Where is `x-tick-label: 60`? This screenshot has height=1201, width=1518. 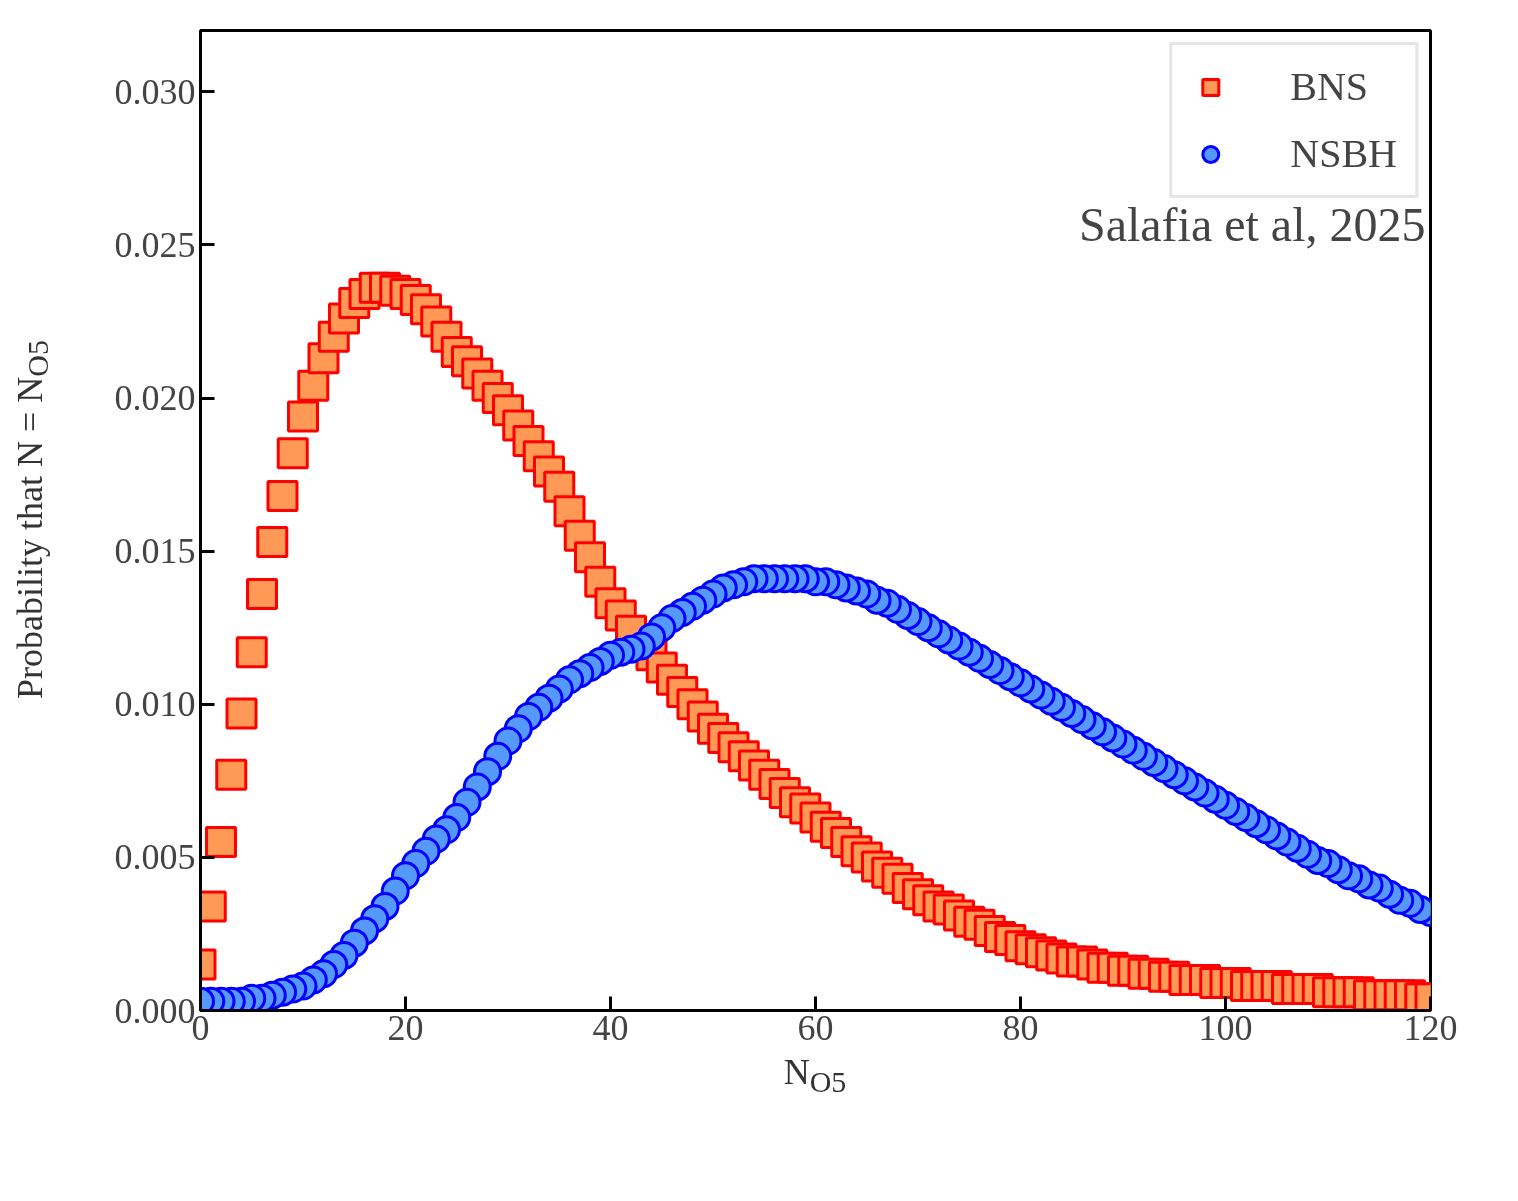
x-tick-label: 60 is located at coordinates (815, 1027).